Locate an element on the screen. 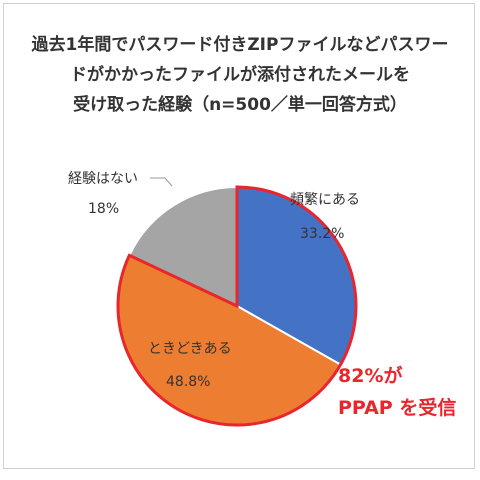 This screenshot has height=480, width=480. slice-label-never: 経験はない is located at coordinates (103, 179).